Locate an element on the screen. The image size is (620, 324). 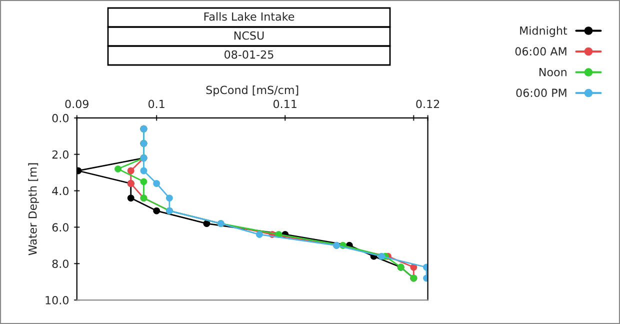
x-tick-label: 0.12 is located at coordinates (428, 104).